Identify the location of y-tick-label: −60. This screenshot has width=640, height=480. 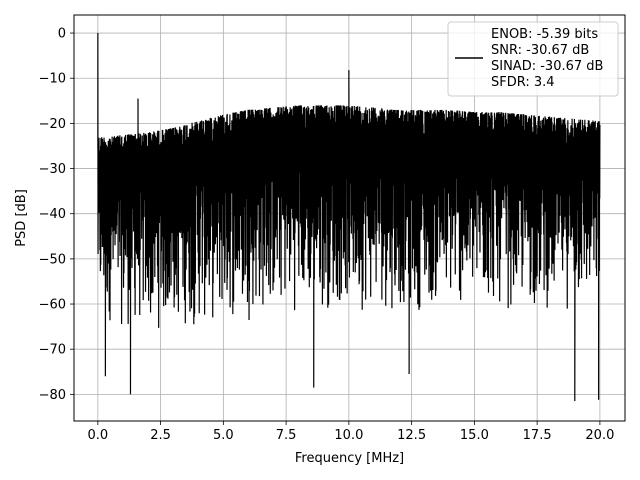
(52, 305).